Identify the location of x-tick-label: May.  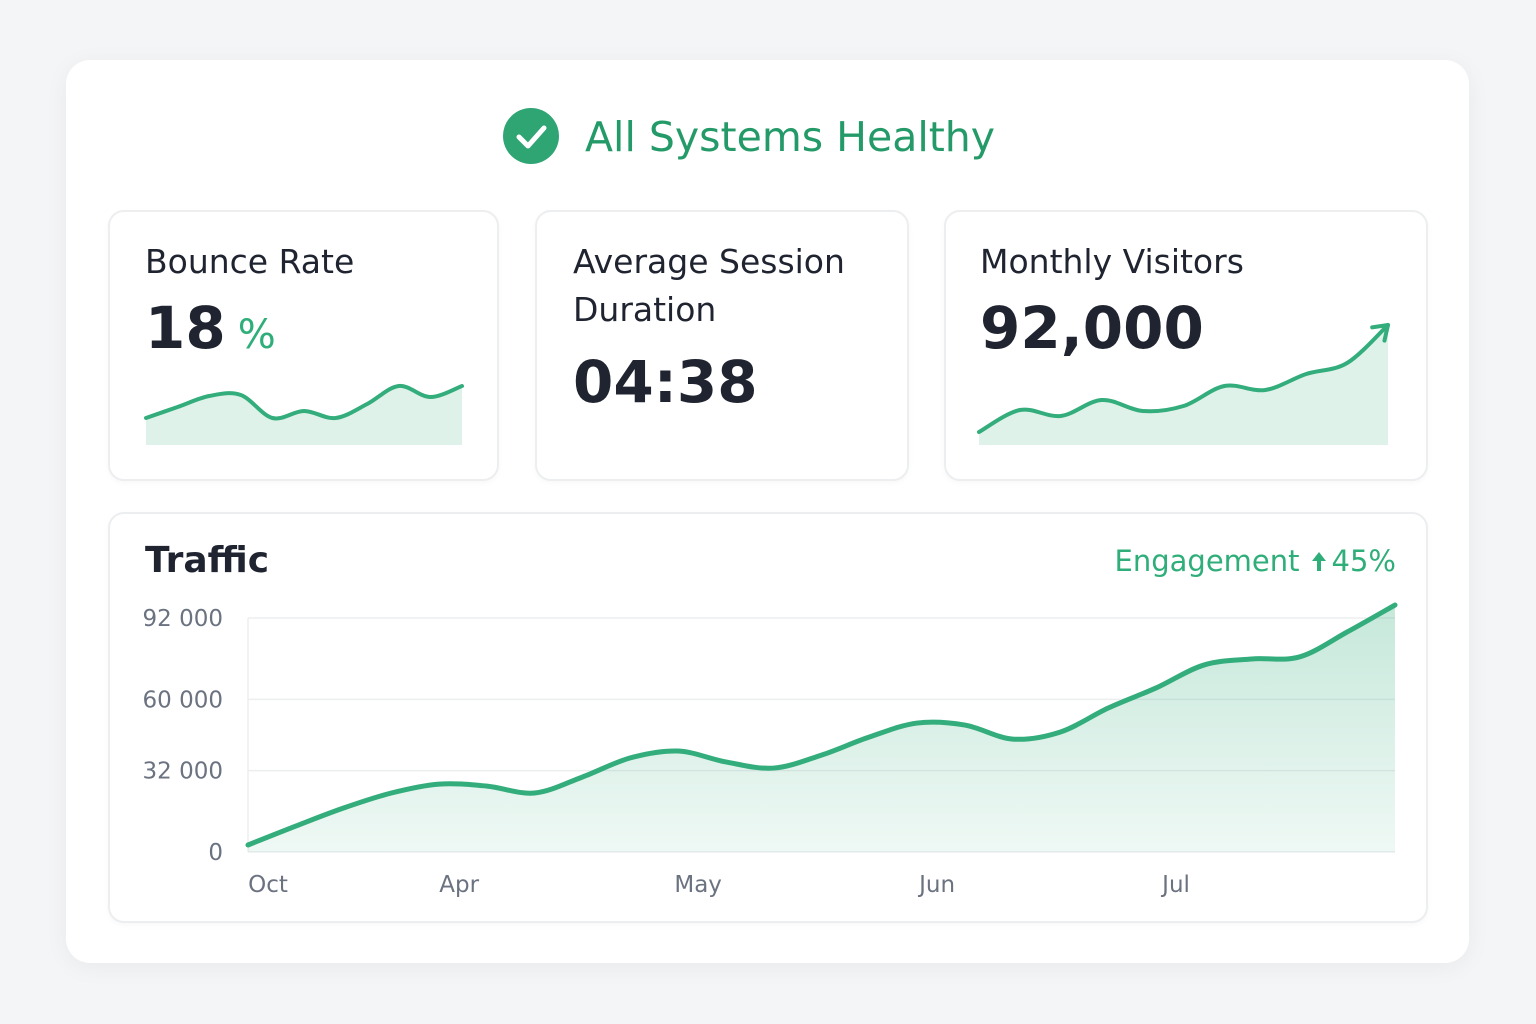
(698, 885).